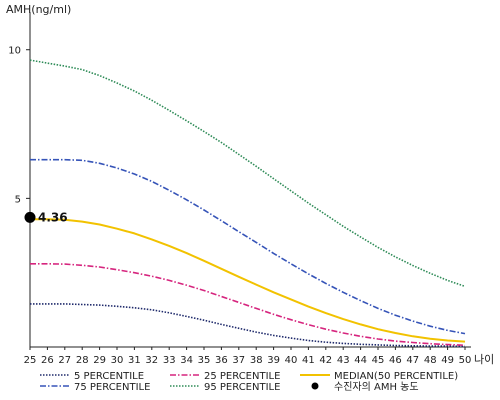 This screenshot has width=500, height=400. I want to click on legend-label: 95 PERCENTILE, so click(242, 387).